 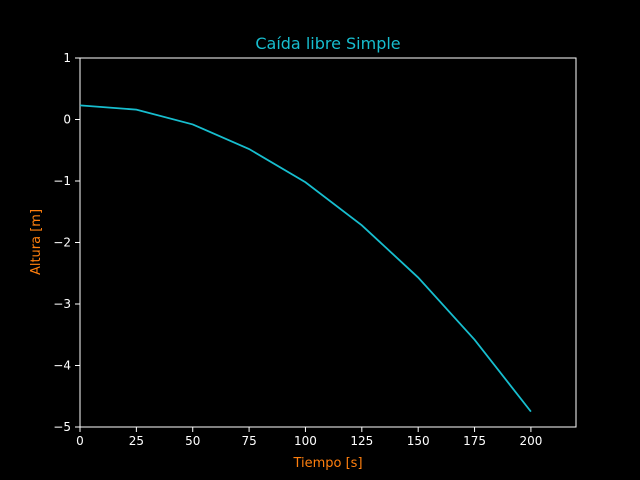 I want to click on y-tick-label: −4, so click(x=62, y=366).